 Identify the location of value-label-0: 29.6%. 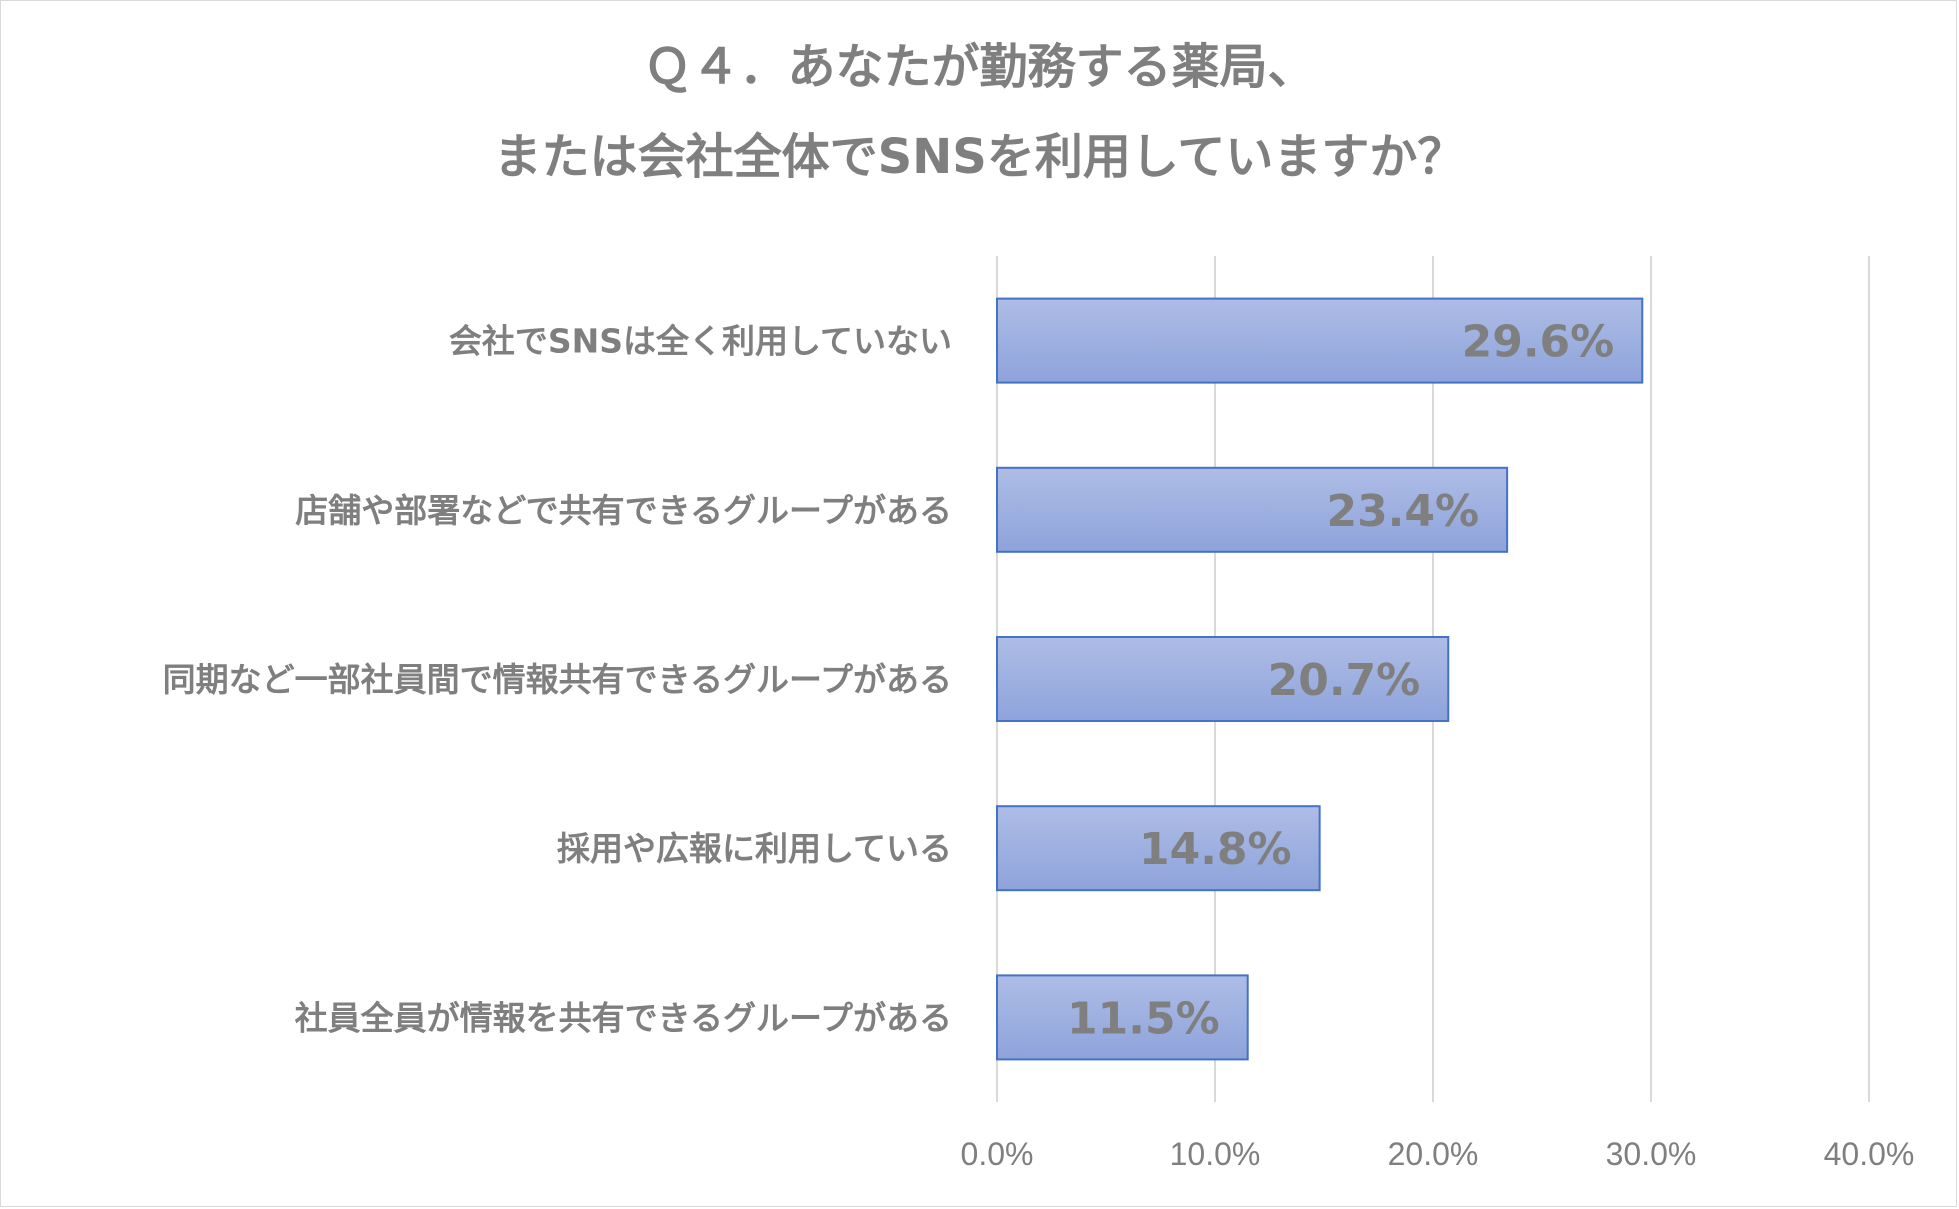
(1538, 342).